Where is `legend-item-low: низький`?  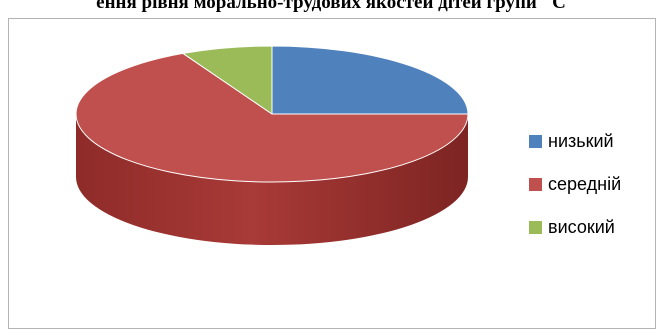 legend-item-low: низький is located at coordinates (575, 141).